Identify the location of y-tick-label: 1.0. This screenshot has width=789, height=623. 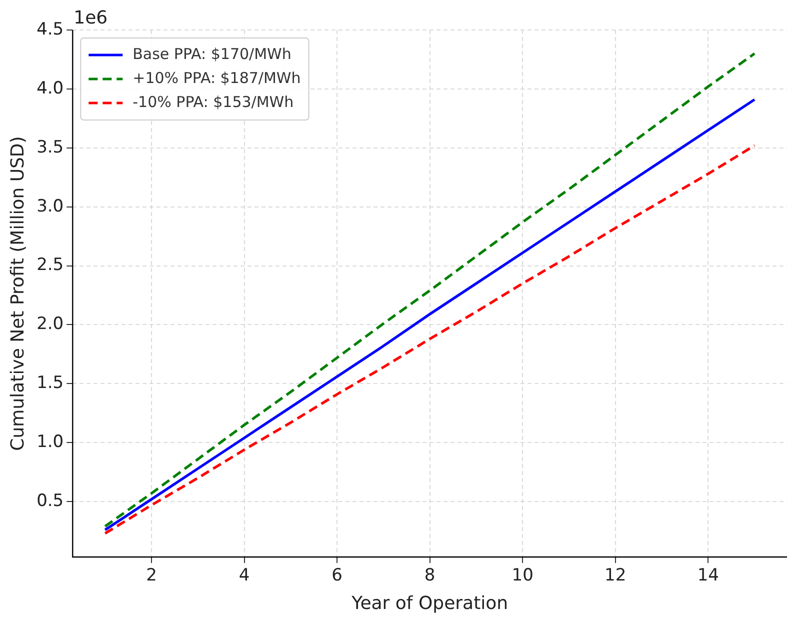
(50, 442).